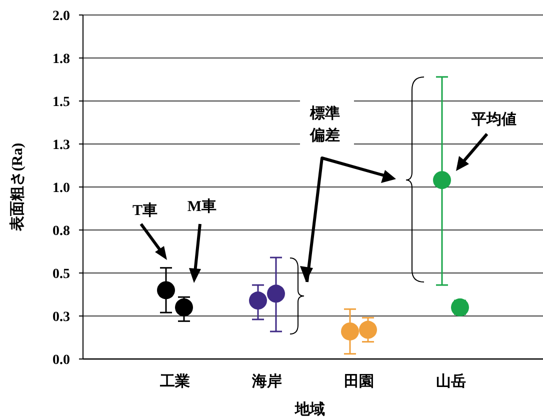 The width and height of the screenshot is (543, 420). I want to click on y-tick-label: 0.0, so click(61, 360).